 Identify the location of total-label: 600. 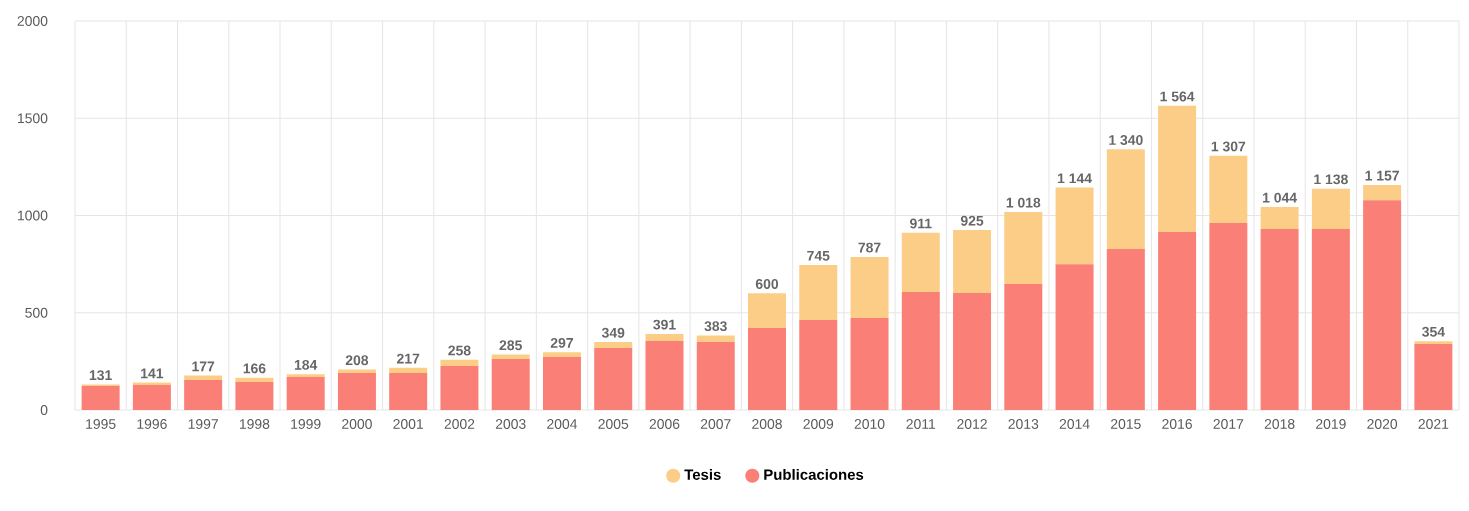
(767, 284).